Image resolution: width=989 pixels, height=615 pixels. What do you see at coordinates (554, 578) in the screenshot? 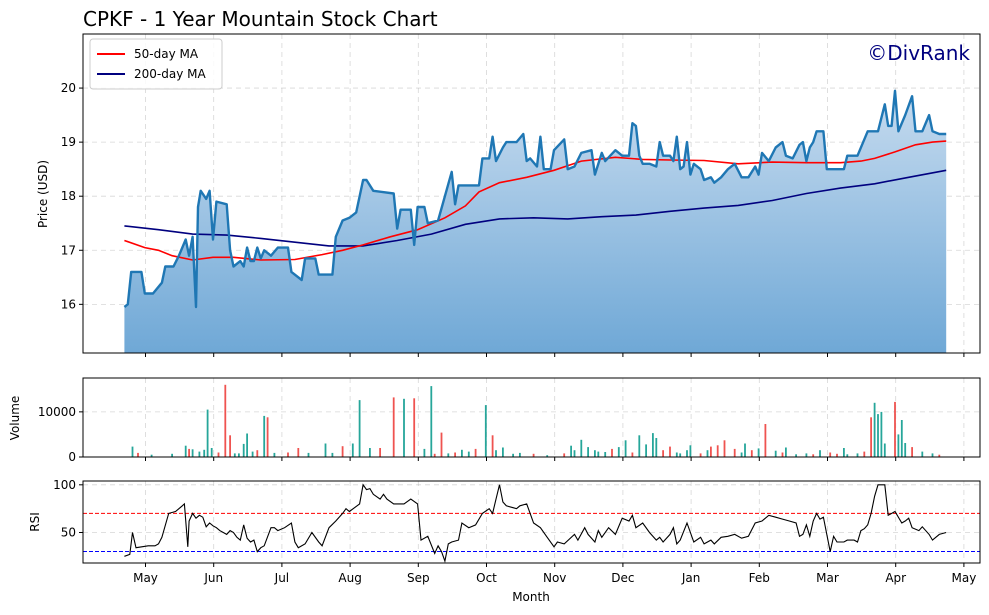
I see `x-tick-label: Nov` at bounding box center [554, 578].